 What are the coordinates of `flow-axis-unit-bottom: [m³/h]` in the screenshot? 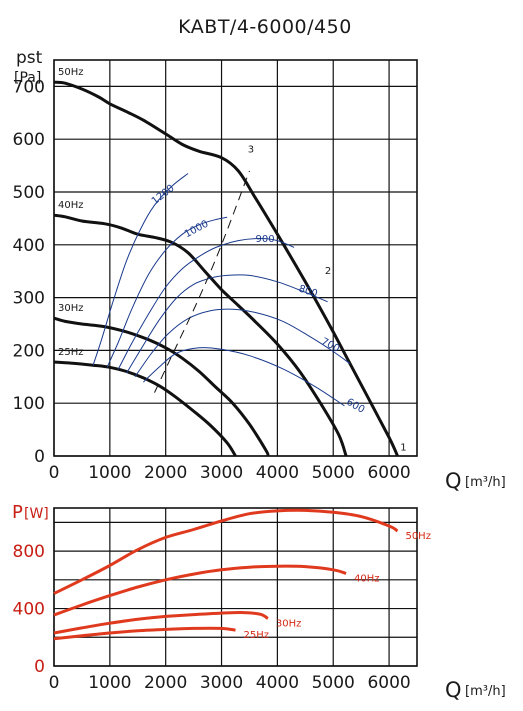 It's located at (485, 691).